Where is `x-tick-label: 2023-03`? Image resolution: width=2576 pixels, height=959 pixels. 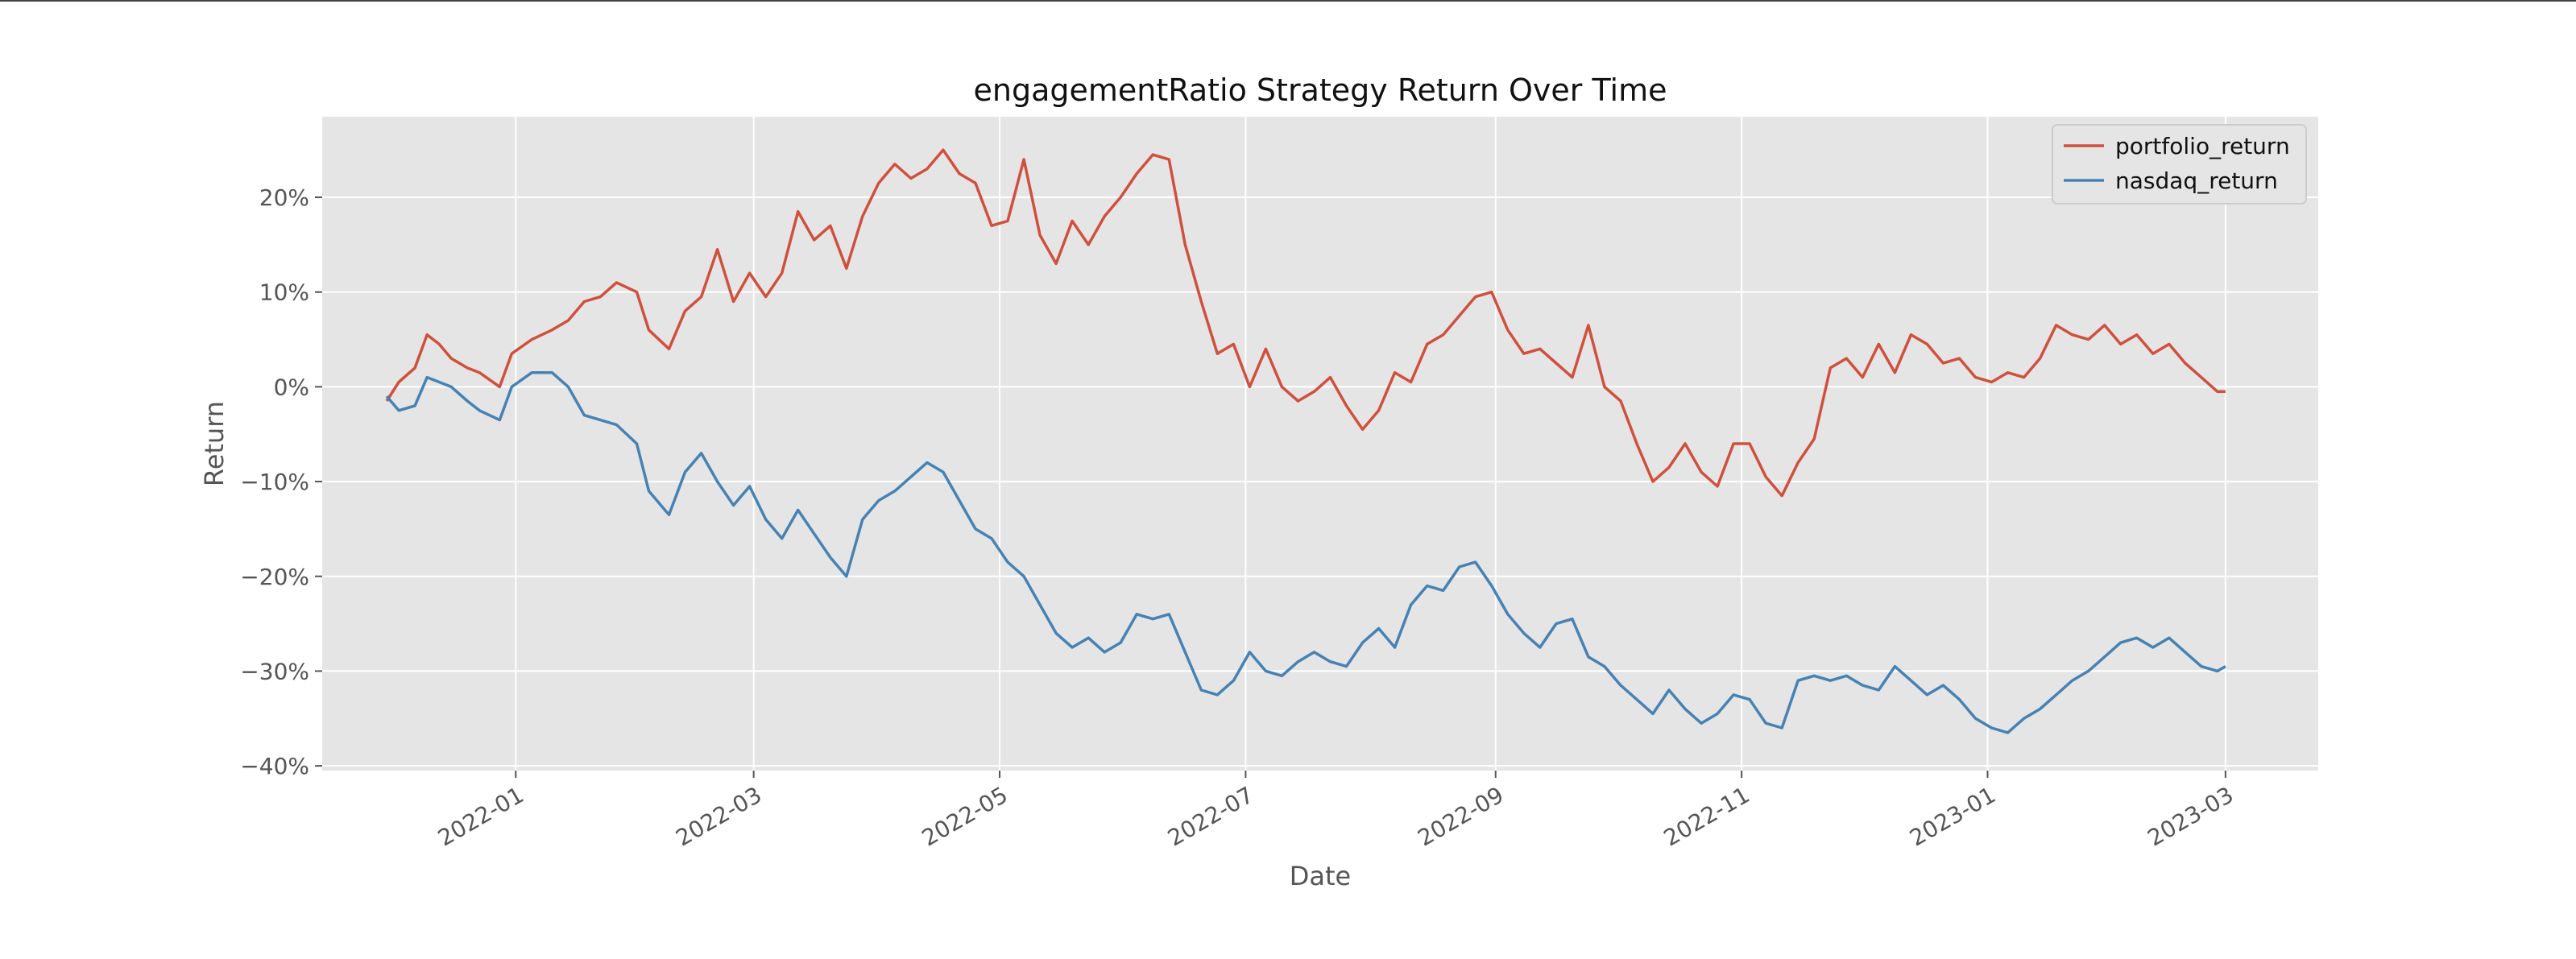 x-tick-label: 2023-03 is located at coordinates (2190, 816).